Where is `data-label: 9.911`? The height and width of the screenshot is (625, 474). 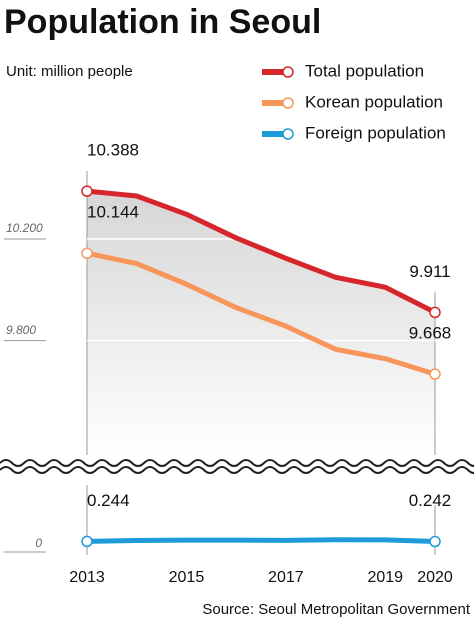
data-label: 9.911 is located at coordinates (429, 271).